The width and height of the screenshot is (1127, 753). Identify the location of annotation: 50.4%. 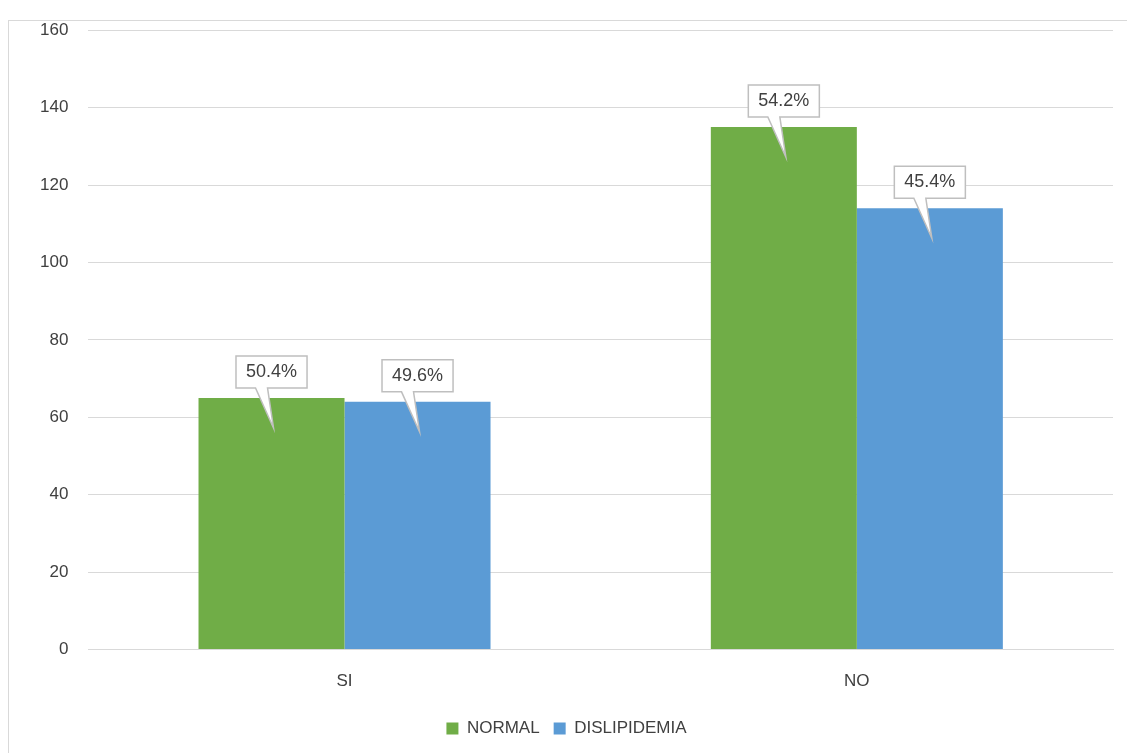
(271, 370).